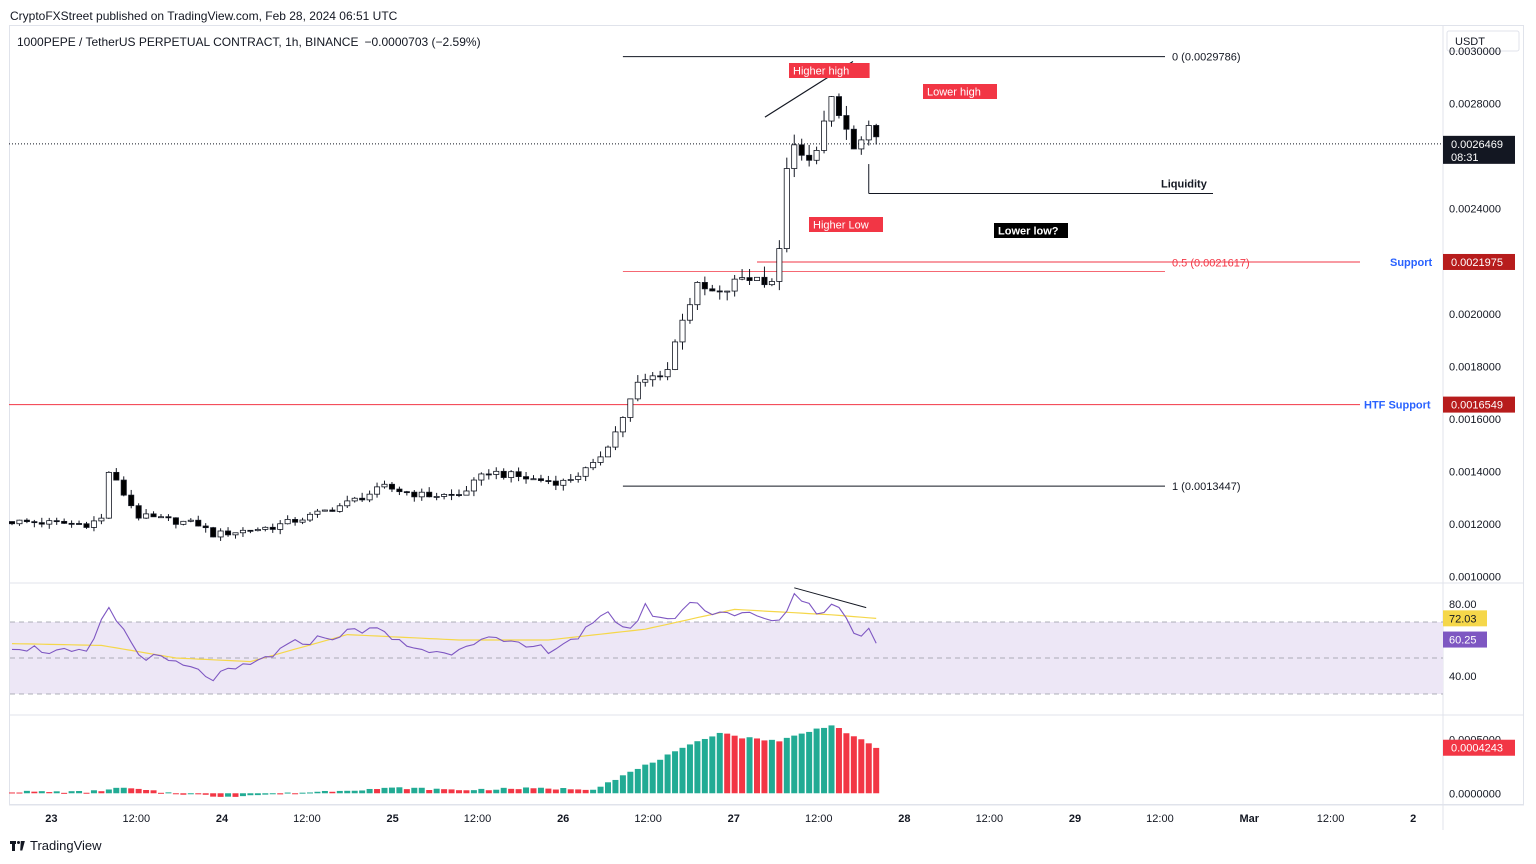 This screenshot has width=1536, height=864. Describe the element at coordinates (1470, 42) in the screenshot. I see `currency-label: USDT` at that location.